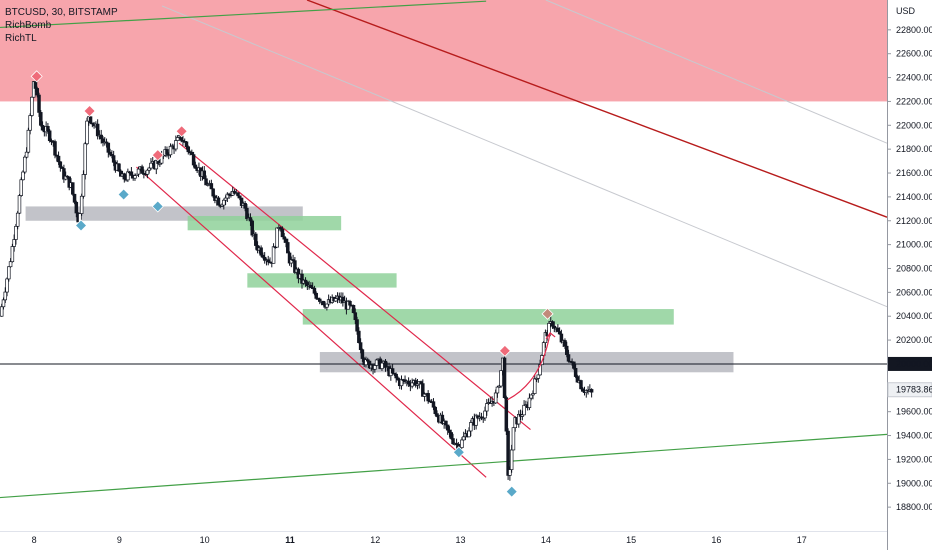 The height and width of the screenshot is (550, 932). I want to click on time-tick-label: 11, so click(290, 540).